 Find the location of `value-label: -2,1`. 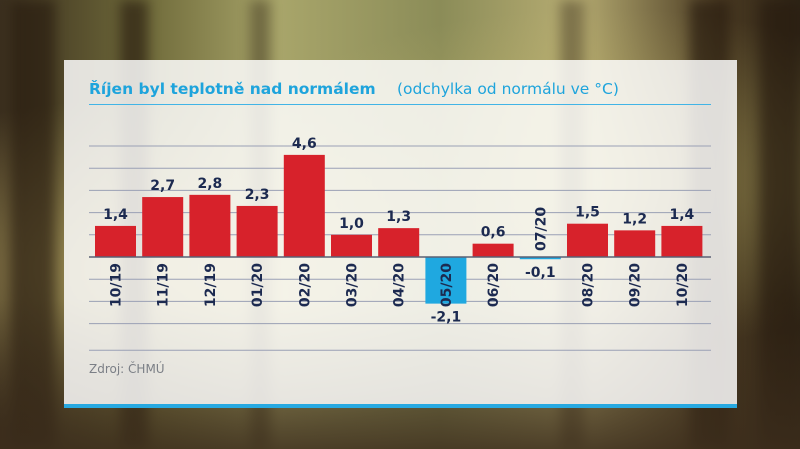

value-label: -2,1 is located at coordinates (446, 318).